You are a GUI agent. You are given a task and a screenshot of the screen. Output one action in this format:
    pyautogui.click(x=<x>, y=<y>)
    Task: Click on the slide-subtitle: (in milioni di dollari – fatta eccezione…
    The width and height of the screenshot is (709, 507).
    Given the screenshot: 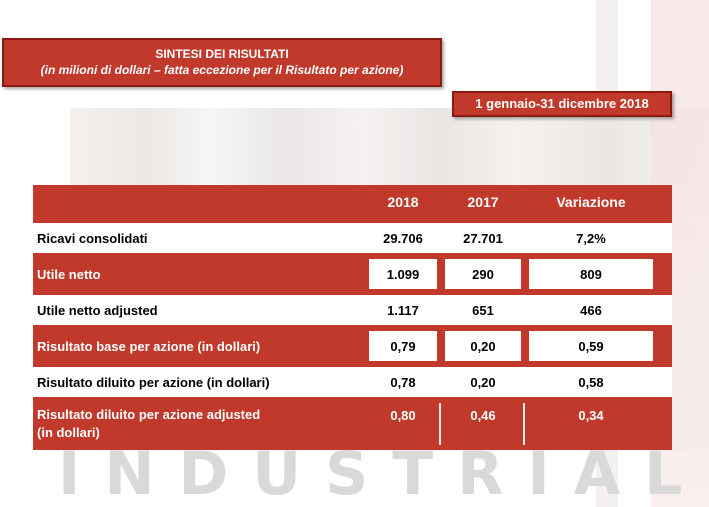 What is the action you would take?
    pyautogui.click(x=222, y=70)
    